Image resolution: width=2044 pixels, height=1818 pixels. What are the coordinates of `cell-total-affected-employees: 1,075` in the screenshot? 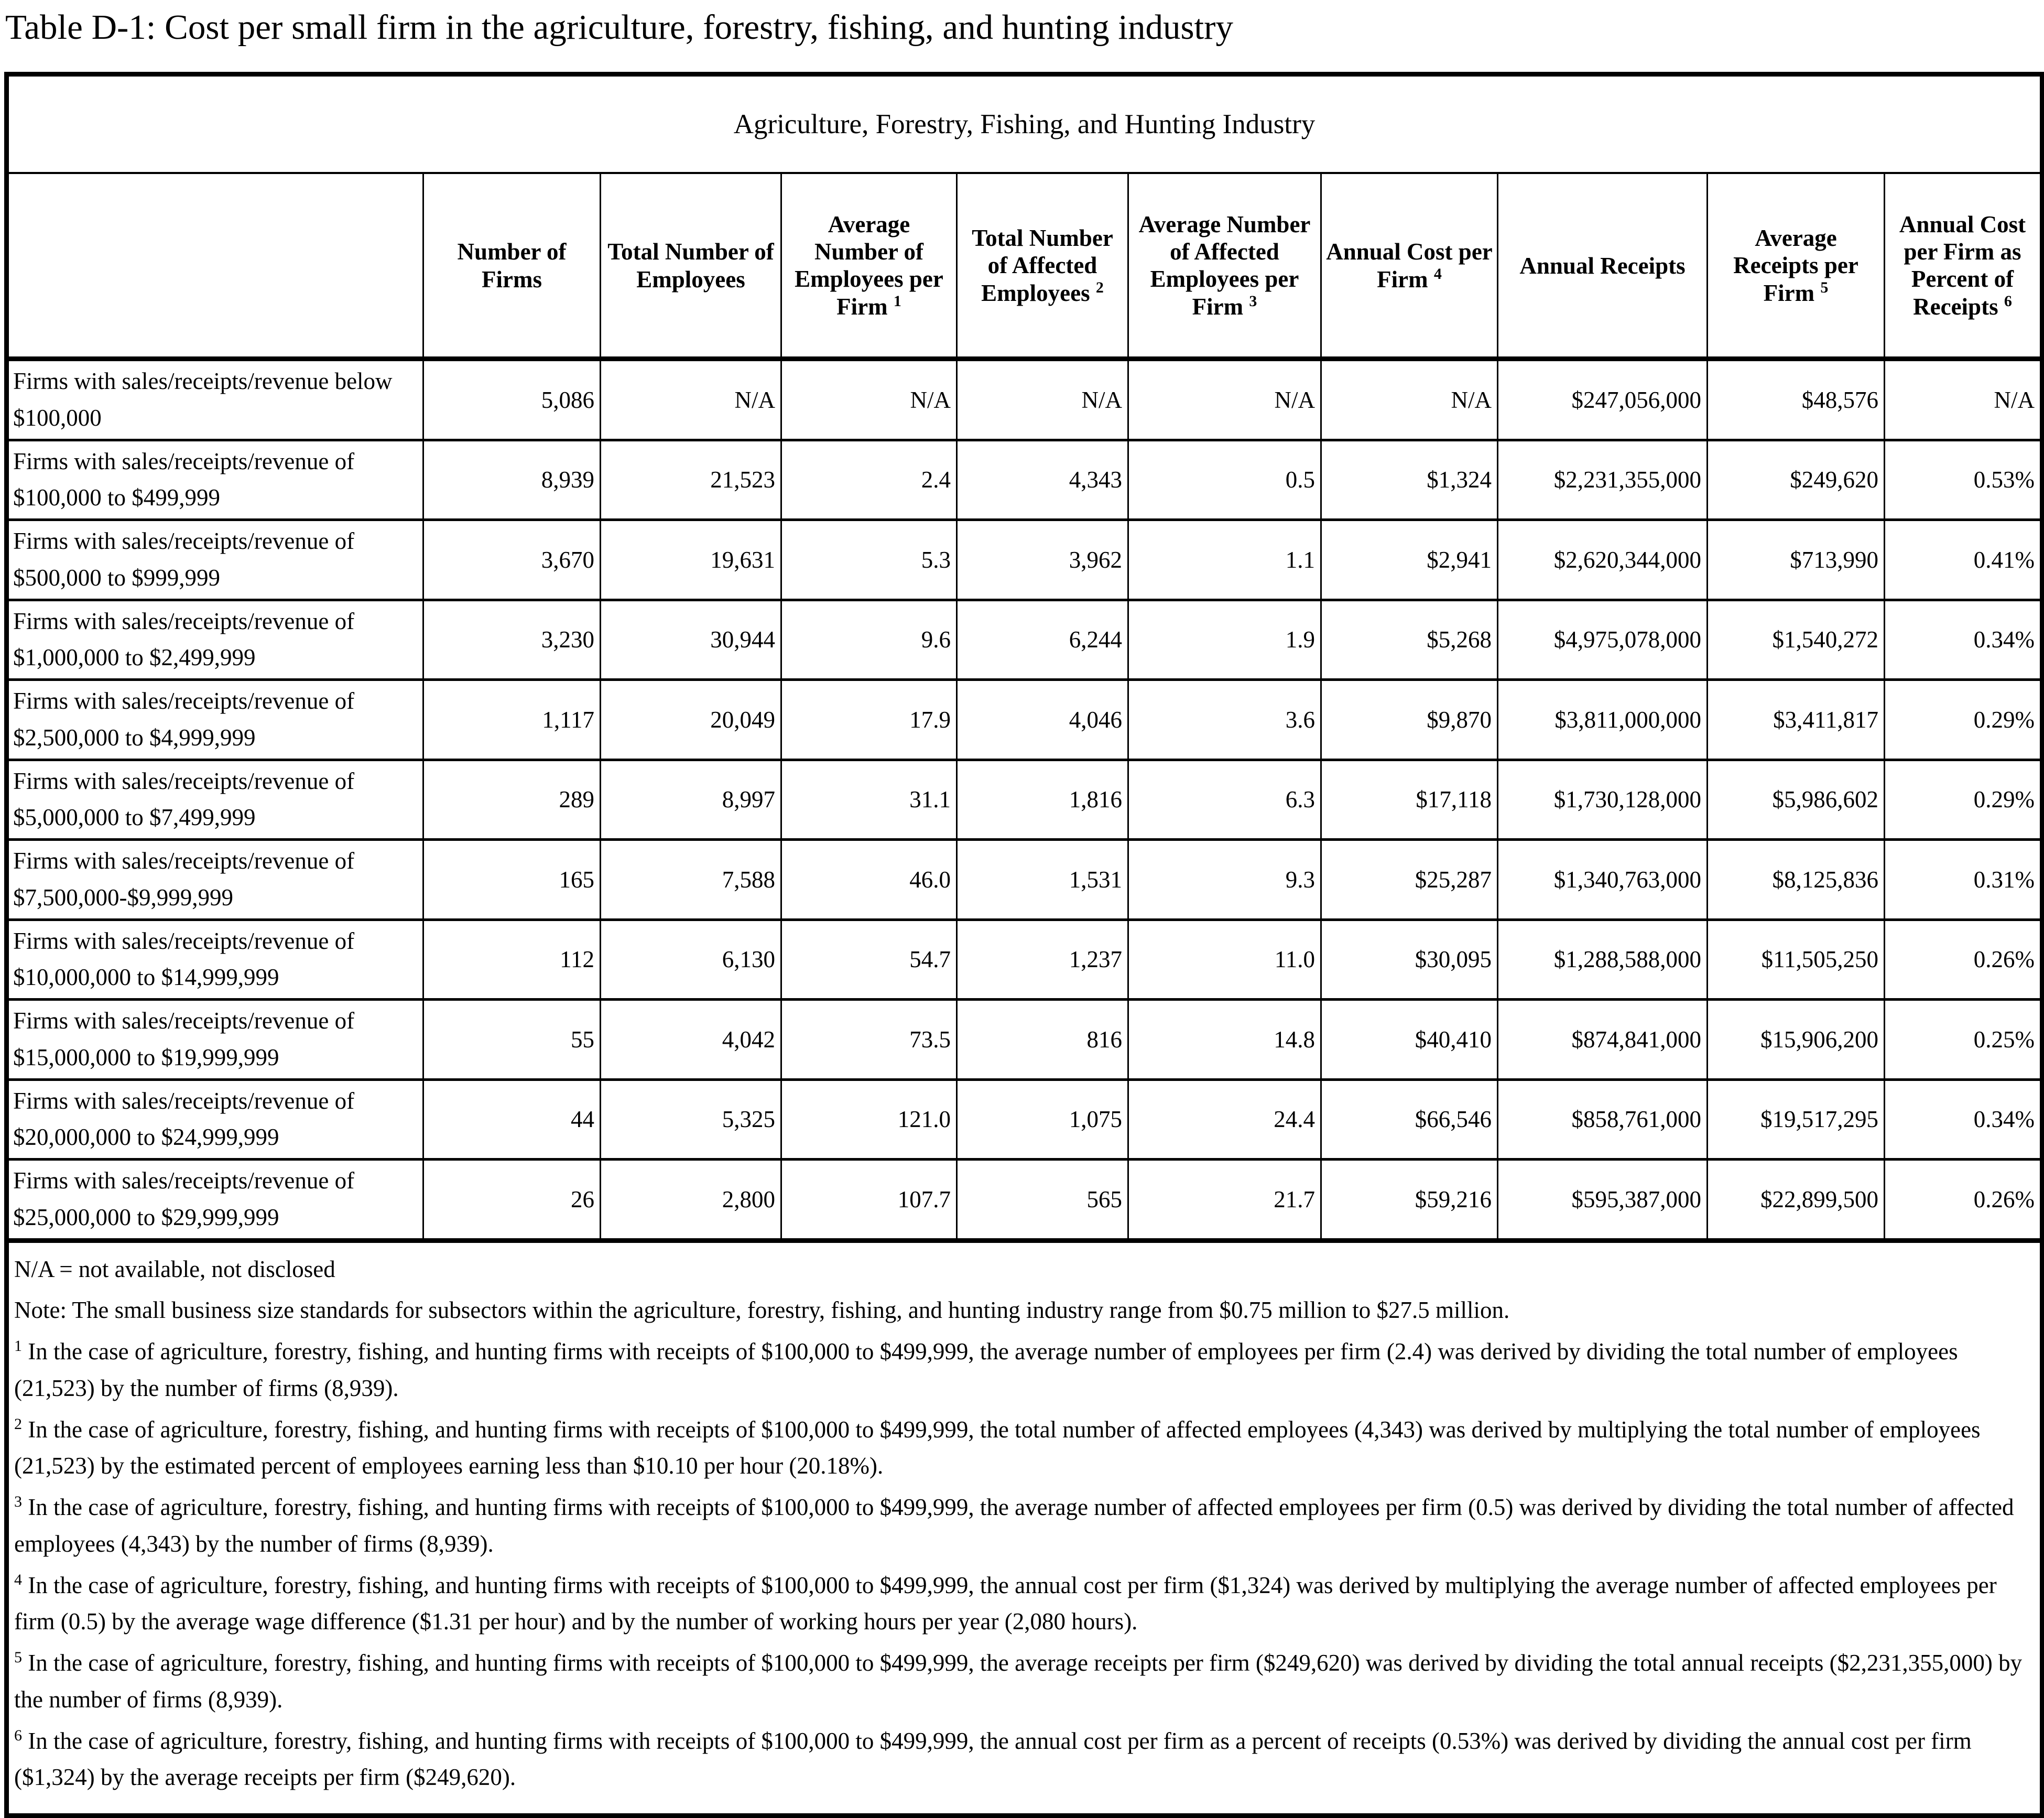 It's located at (1042, 1120).